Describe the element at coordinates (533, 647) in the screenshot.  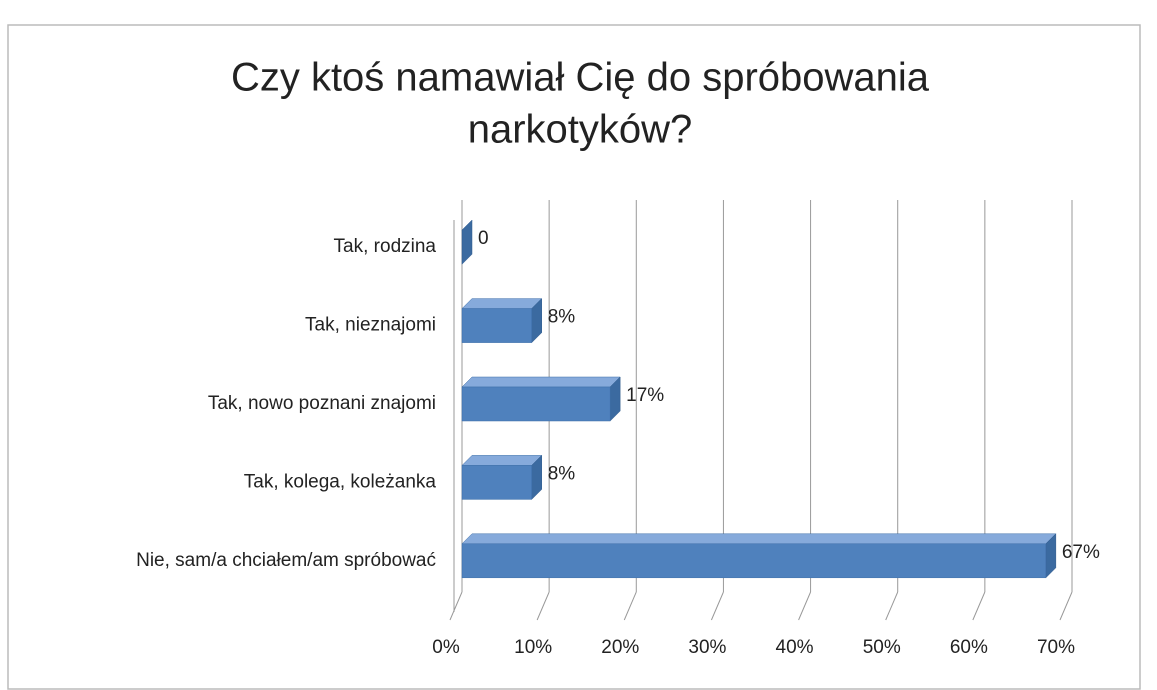
I see `x-tick-label: 10%` at that location.